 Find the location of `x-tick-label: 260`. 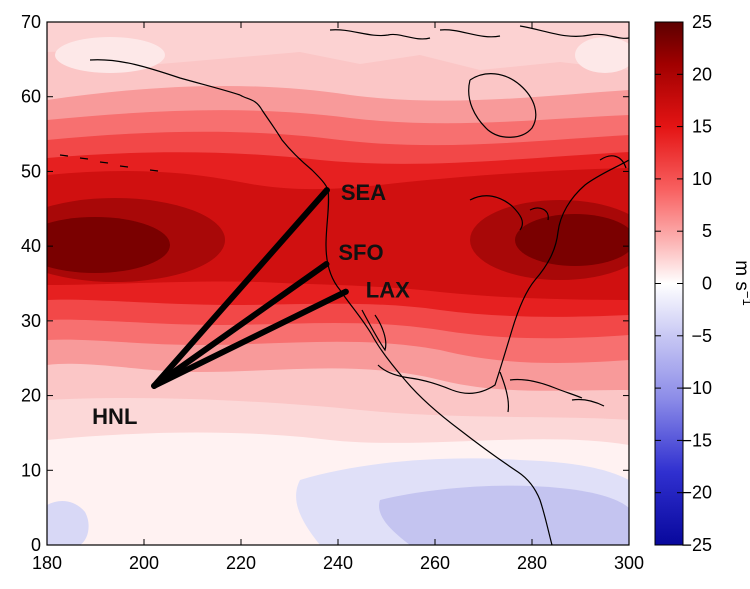

x-tick-label: 260 is located at coordinates (435, 563).